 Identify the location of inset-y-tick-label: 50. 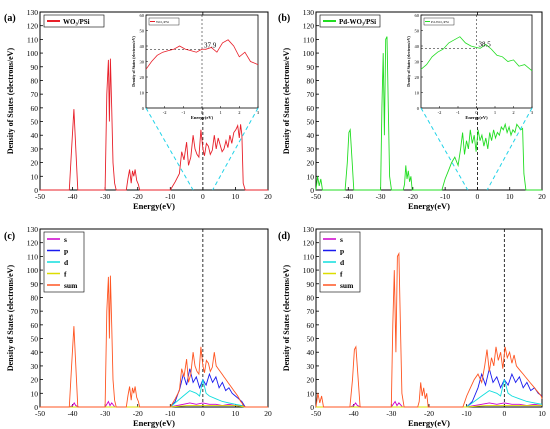
(417, 31).